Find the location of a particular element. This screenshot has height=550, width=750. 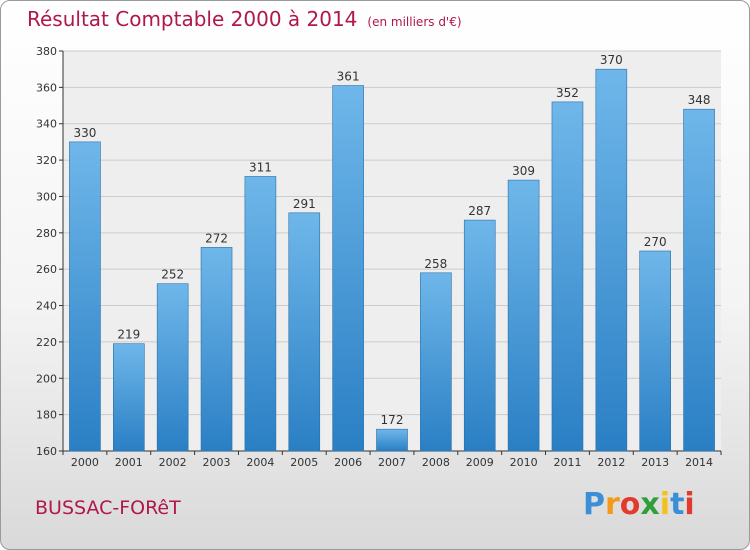

bar-value-label: 172 is located at coordinates (392, 420).